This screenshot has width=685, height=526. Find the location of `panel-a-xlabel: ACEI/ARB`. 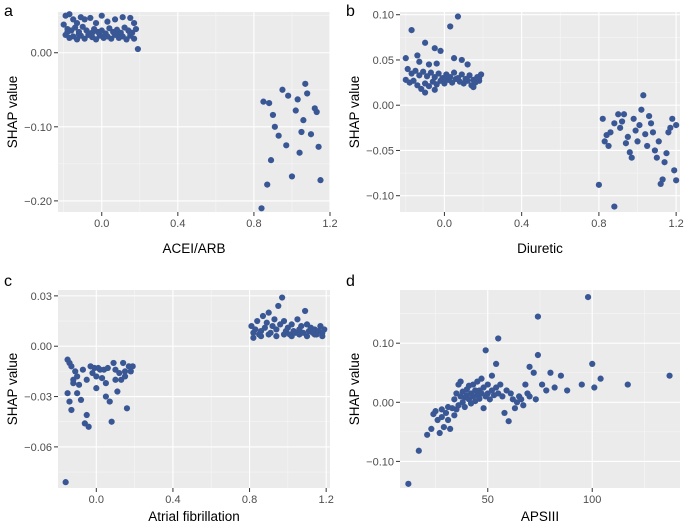

panel-a-xlabel: ACEI/ARB is located at coordinates (193, 248).